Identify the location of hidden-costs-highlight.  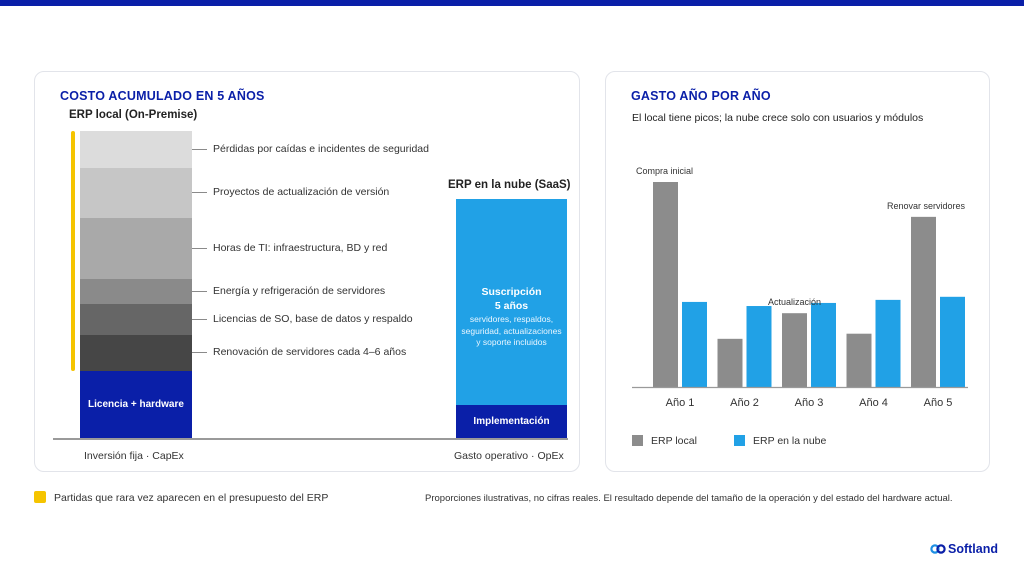
(73, 251).